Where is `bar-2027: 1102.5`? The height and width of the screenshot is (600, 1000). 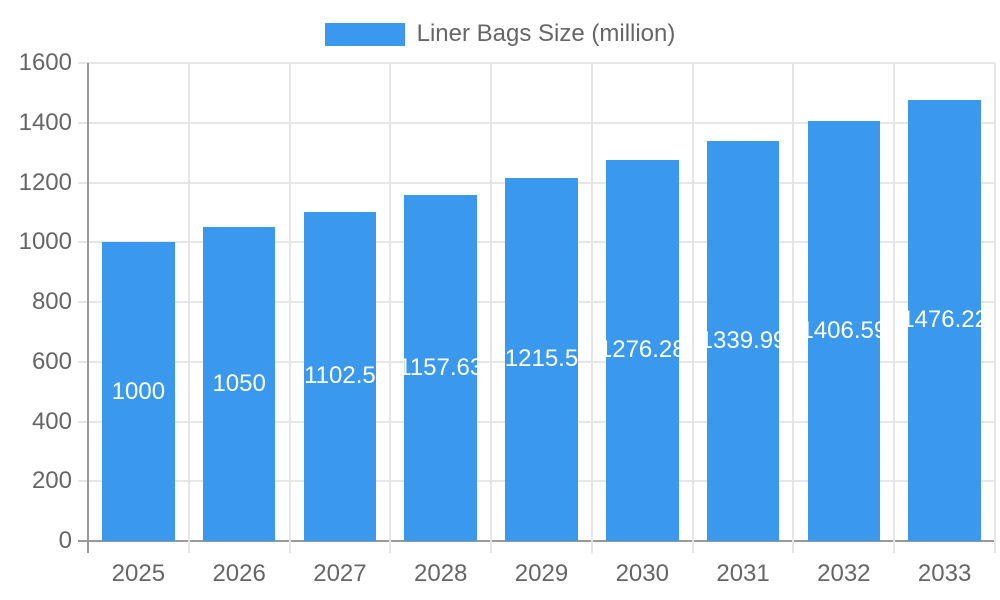 bar-2027: 1102.5 is located at coordinates (340, 376).